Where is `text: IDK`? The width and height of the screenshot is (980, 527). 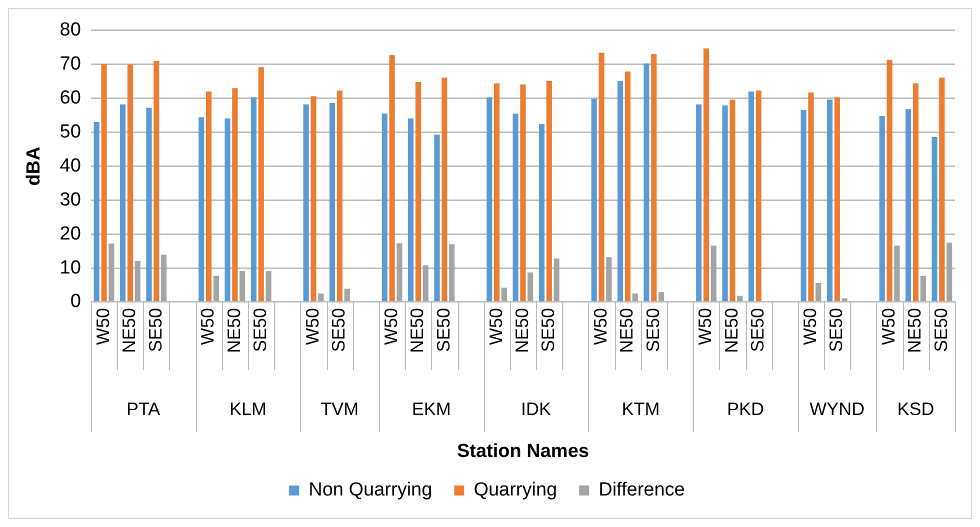 text: IDK is located at coordinates (536, 408).